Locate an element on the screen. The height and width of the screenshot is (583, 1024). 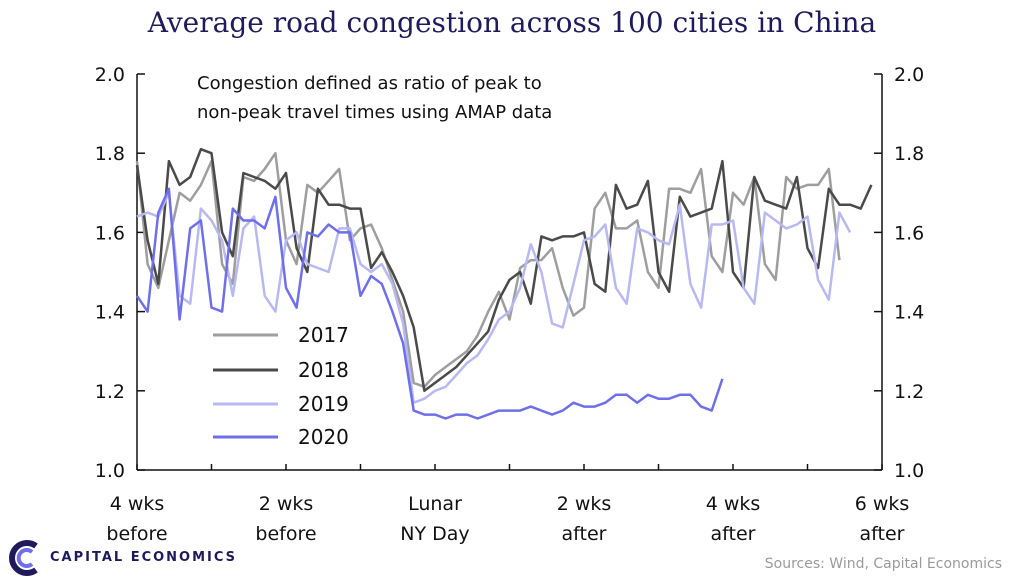
chart-annotation-line-2: non-peak travel times using AMAP data is located at coordinates (374, 112).